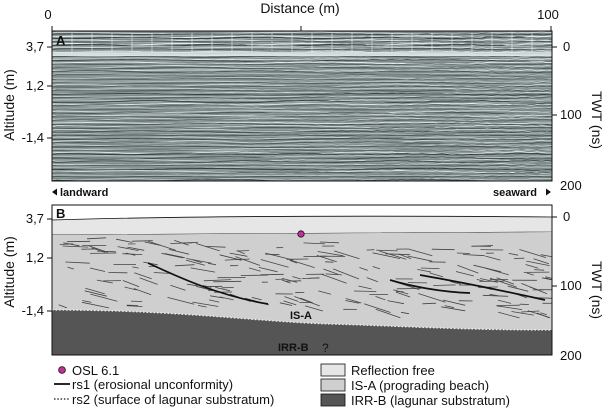 This screenshot has width=602, height=412. What do you see at coordinates (333, 400) in the screenshot?
I see `irrb-swatch` at bounding box center [333, 400].